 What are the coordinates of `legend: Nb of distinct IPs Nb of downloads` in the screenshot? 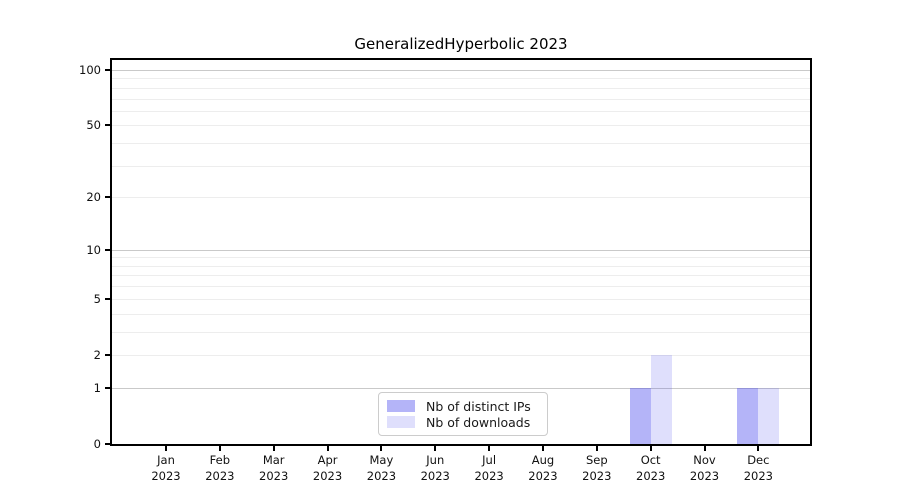 It's located at (463, 414).